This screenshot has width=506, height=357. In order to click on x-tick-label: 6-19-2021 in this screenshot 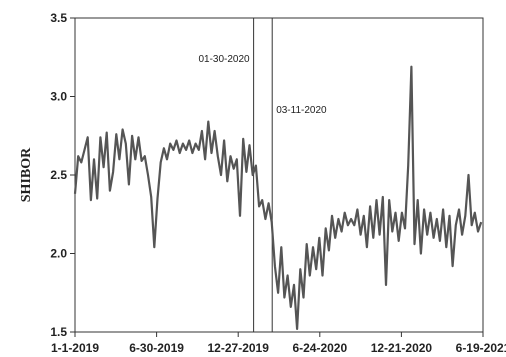, I will do `click(481, 348)`.